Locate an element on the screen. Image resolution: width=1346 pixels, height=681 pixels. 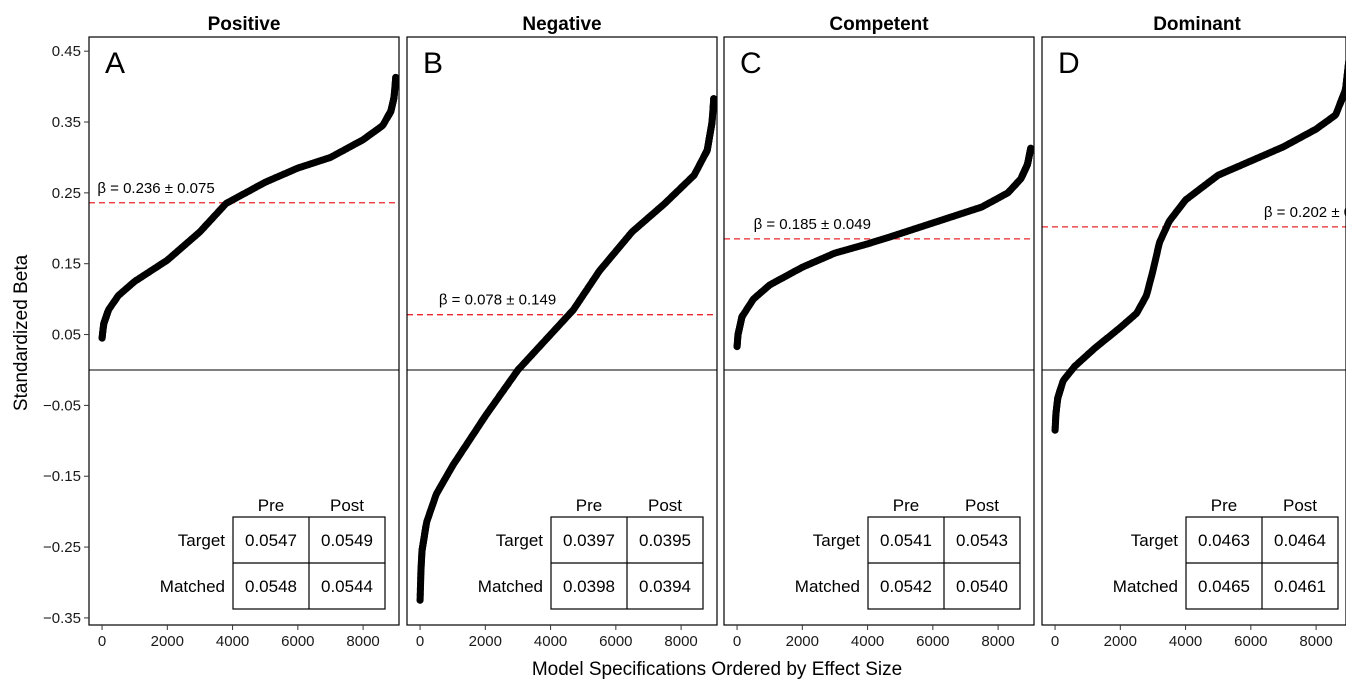
mean-beta-label: β = 0.236 ± 0.075 is located at coordinates (155, 188).